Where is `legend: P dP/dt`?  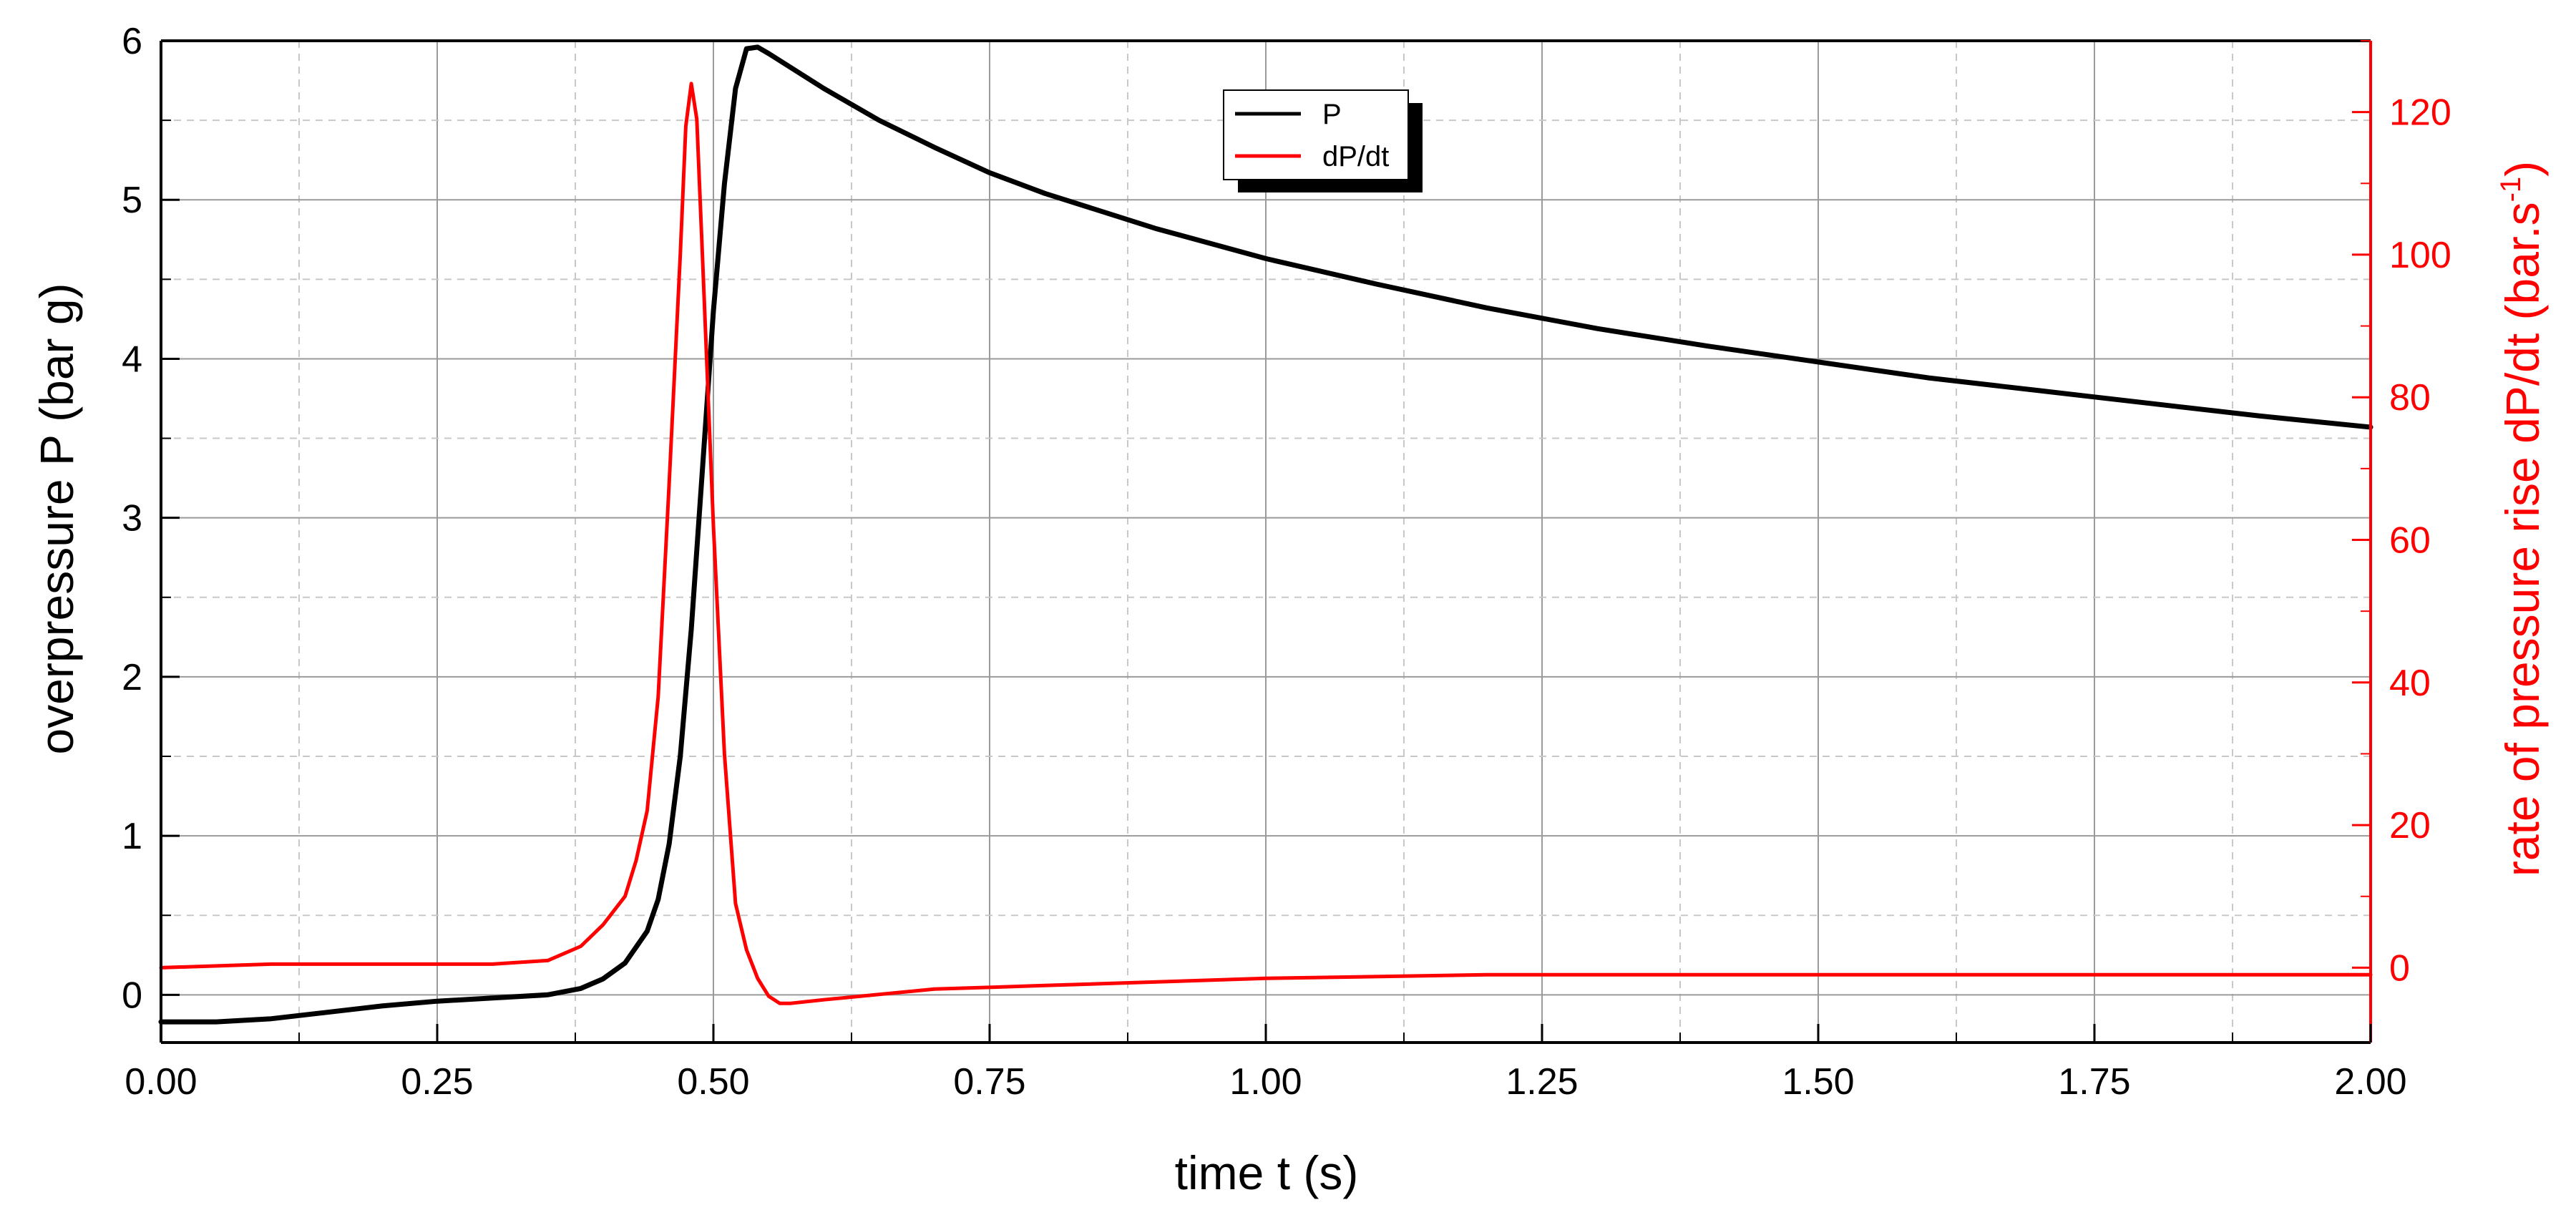 legend: P dP/dt is located at coordinates (1323, 141).